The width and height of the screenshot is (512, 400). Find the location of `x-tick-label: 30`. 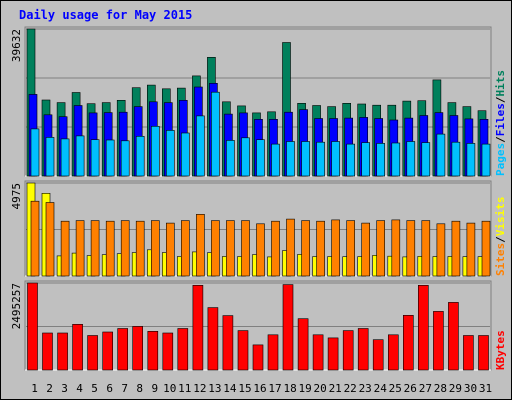

x-tick-label: 30 is located at coordinates (470, 388).